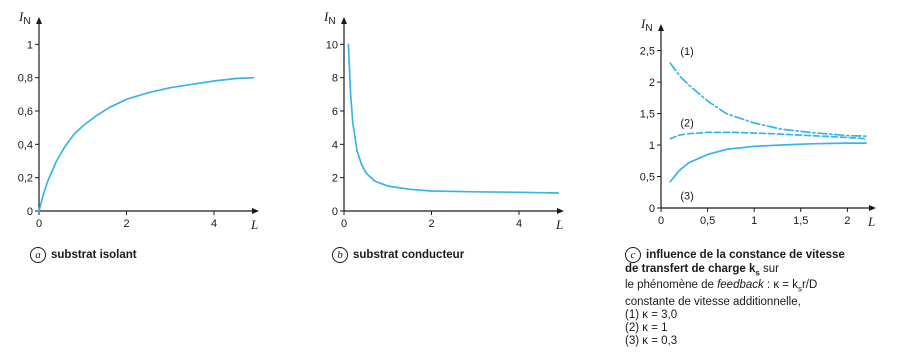 This screenshot has height=358, width=905. Describe the element at coordinates (335, 112) in the screenshot. I see `chart-b-y-tick-label: 6` at that location.